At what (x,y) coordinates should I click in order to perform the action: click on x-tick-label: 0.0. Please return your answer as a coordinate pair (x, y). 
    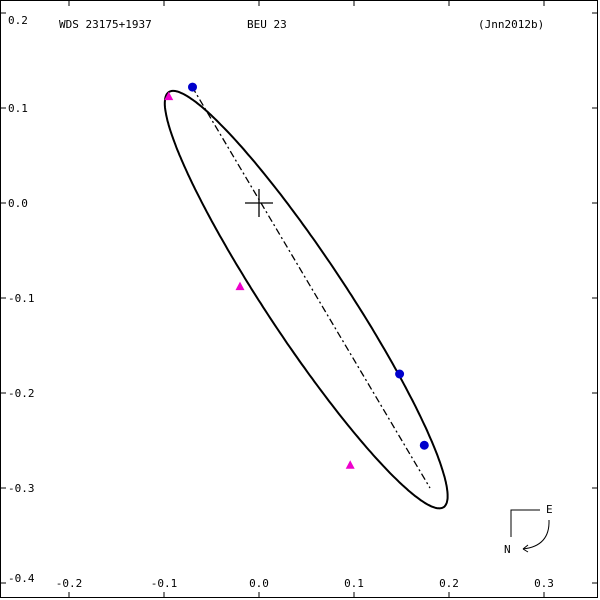
    Looking at the image, I should click on (259, 583).